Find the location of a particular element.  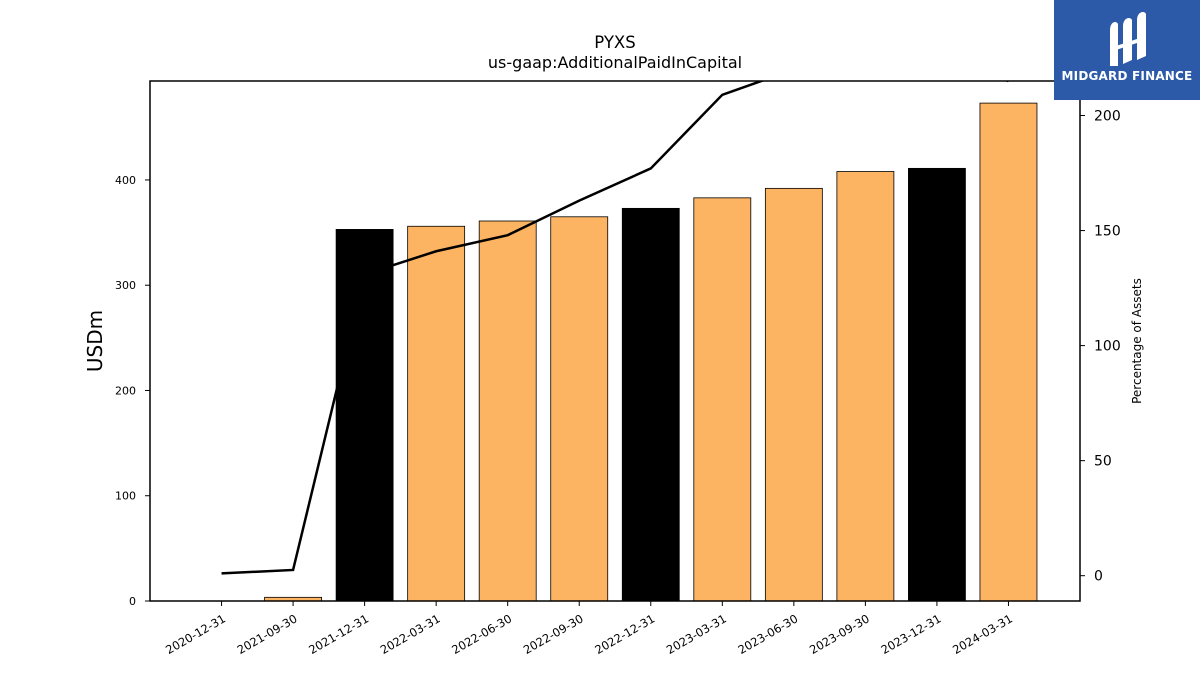

x-tick-label: 2022-03-31 is located at coordinates (410, 634).